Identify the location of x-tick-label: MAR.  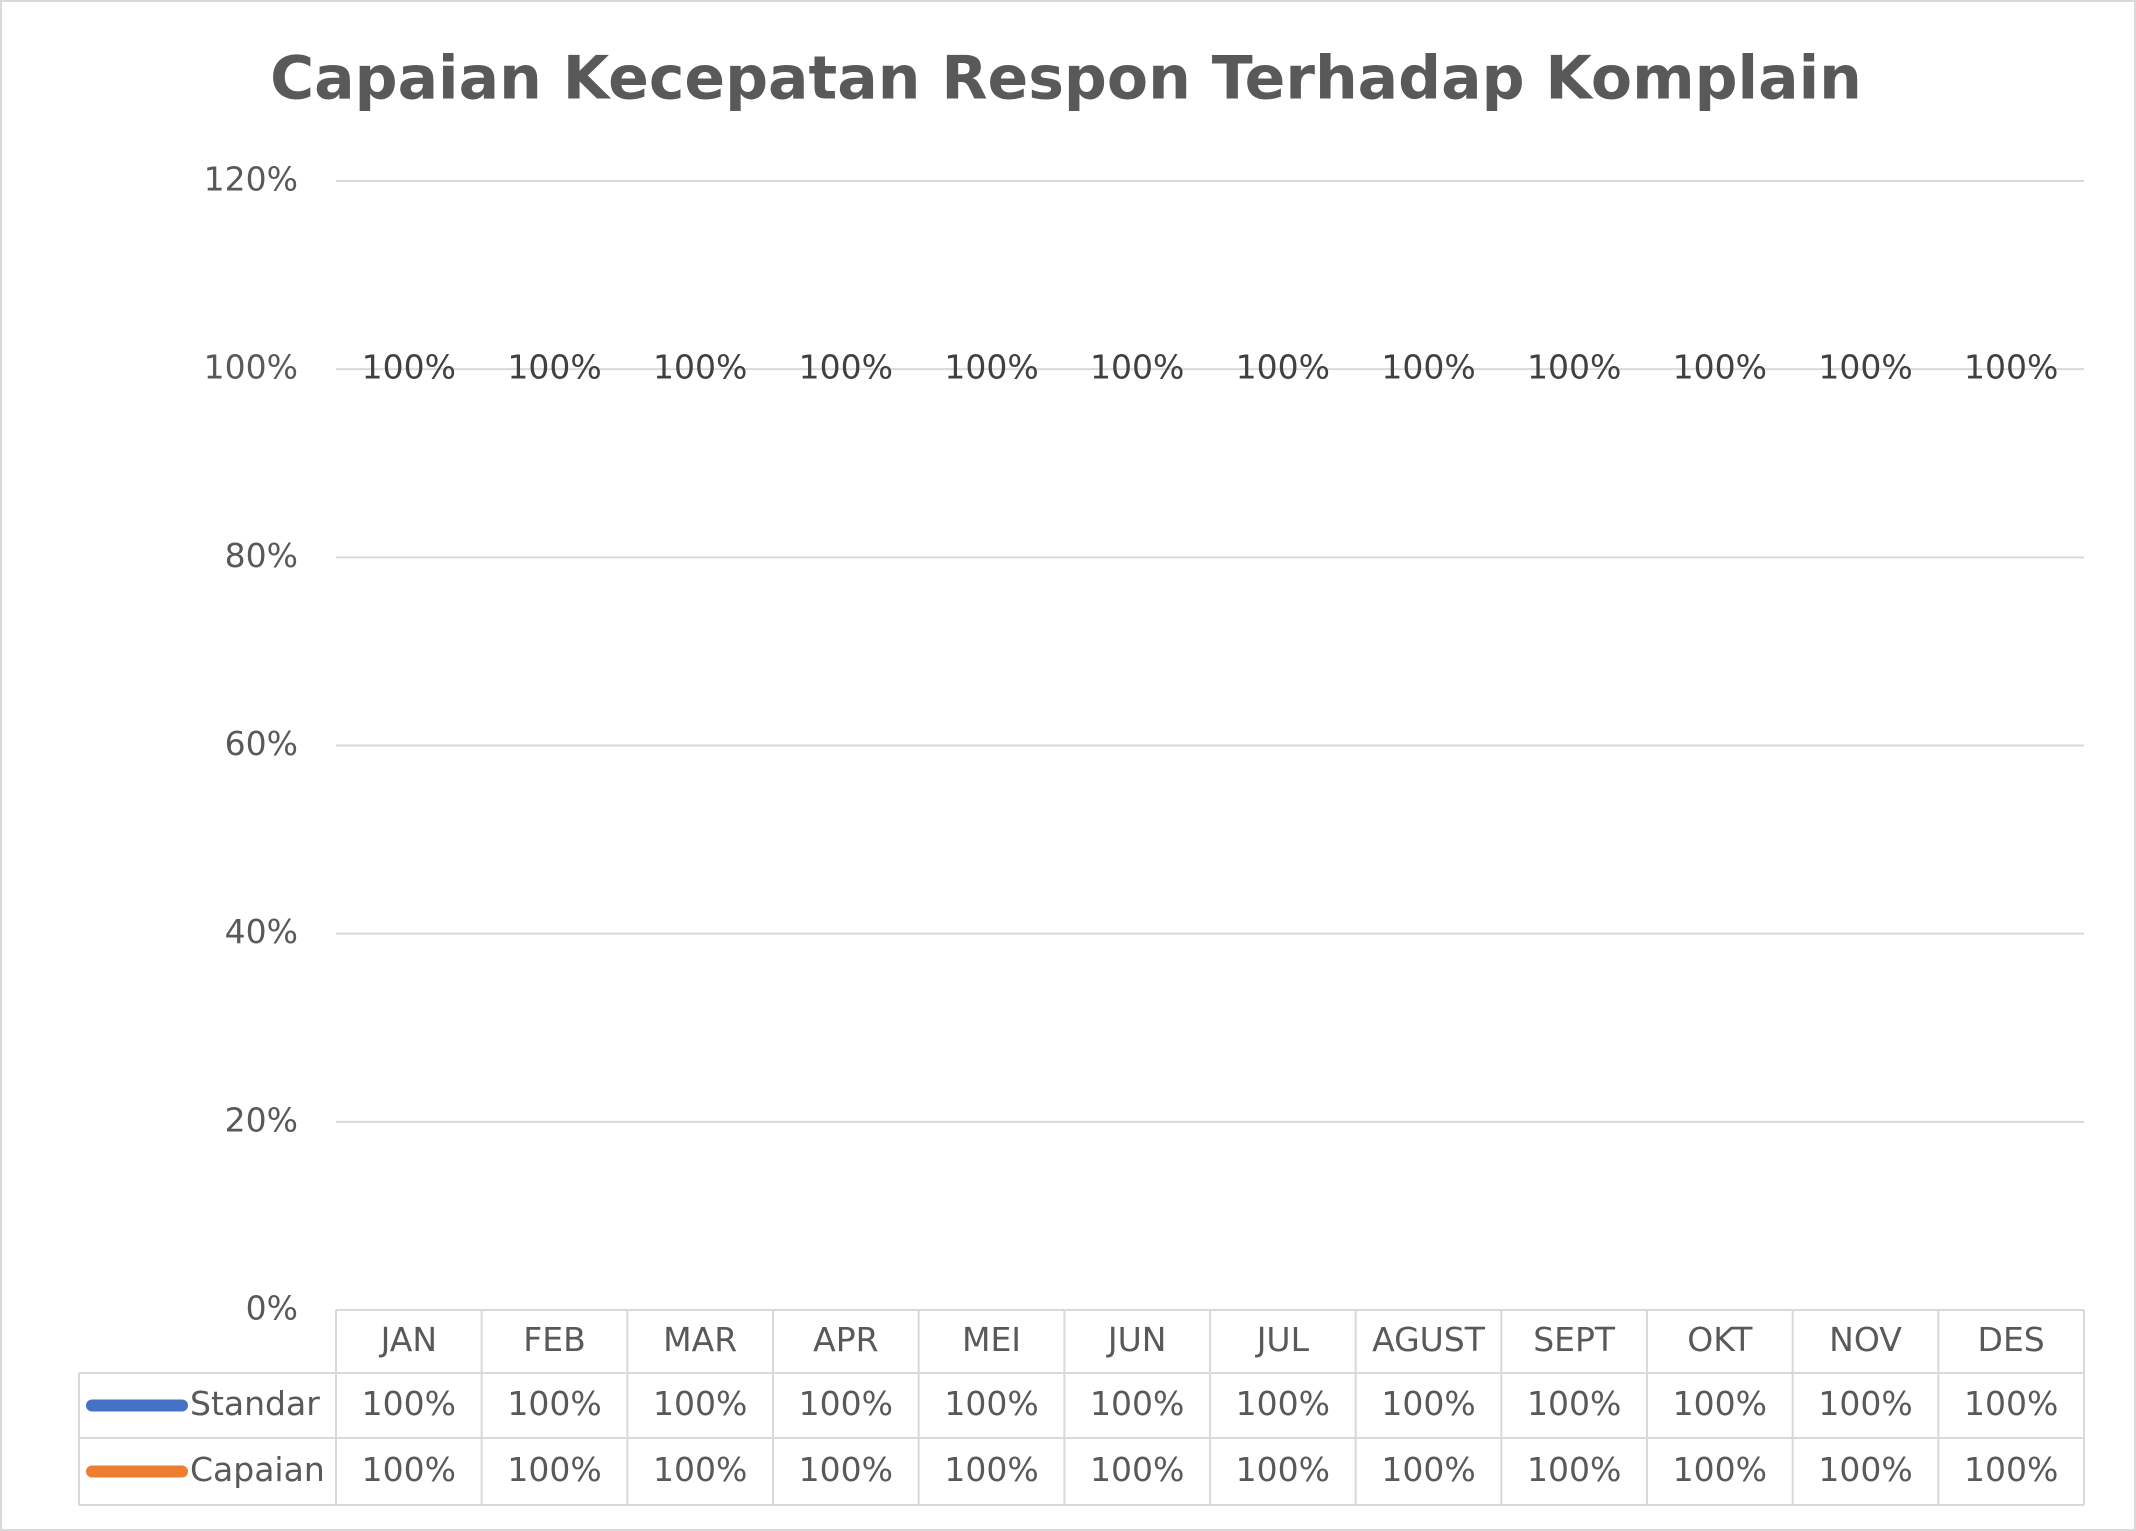
(700, 1339).